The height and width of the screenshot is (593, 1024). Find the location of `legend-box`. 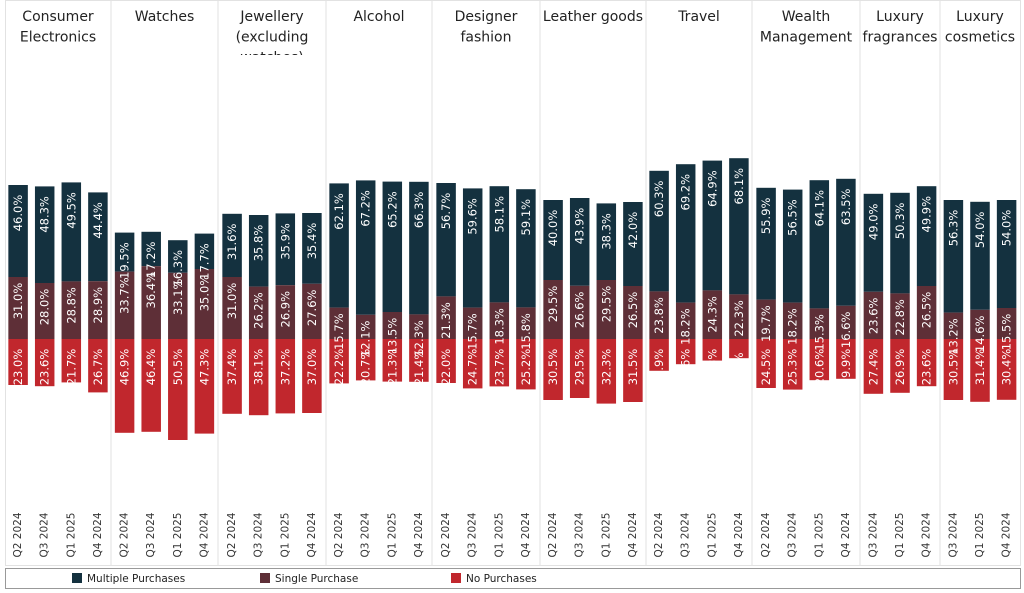

legend-box is located at coordinates (513, 578).